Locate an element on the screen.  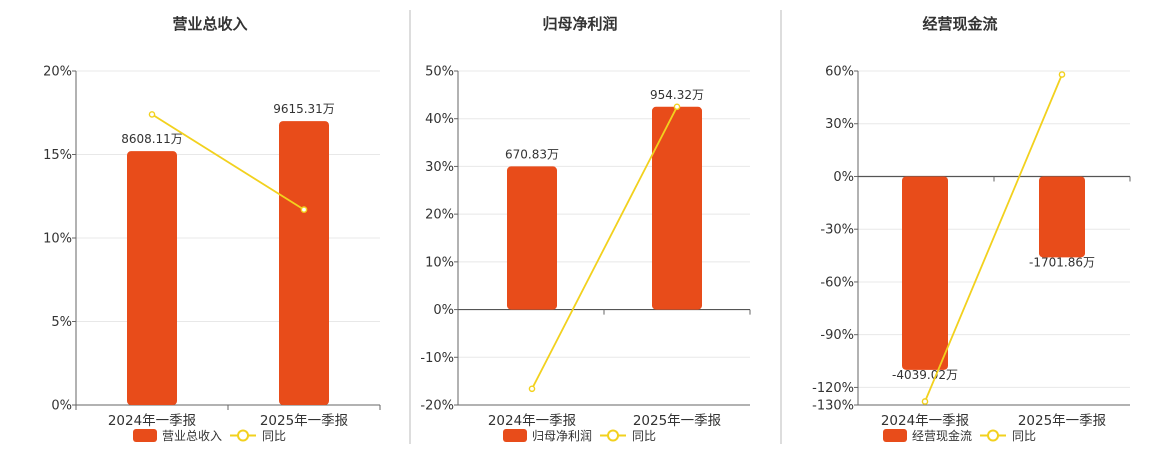
bar-value-label: 8608.11万 is located at coordinates (152, 139).